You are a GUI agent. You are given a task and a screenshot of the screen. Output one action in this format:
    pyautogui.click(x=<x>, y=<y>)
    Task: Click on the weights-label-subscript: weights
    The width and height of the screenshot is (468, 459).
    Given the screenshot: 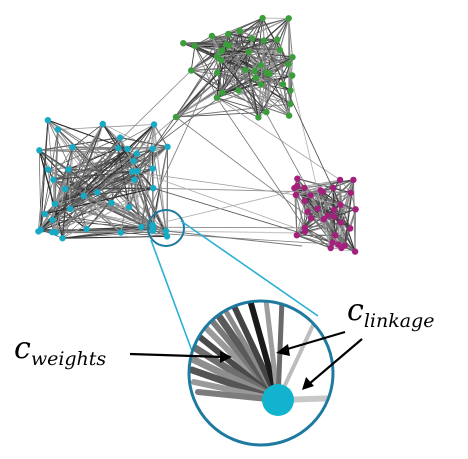 What is the action you would take?
    pyautogui.click(x=69, y=359)
    